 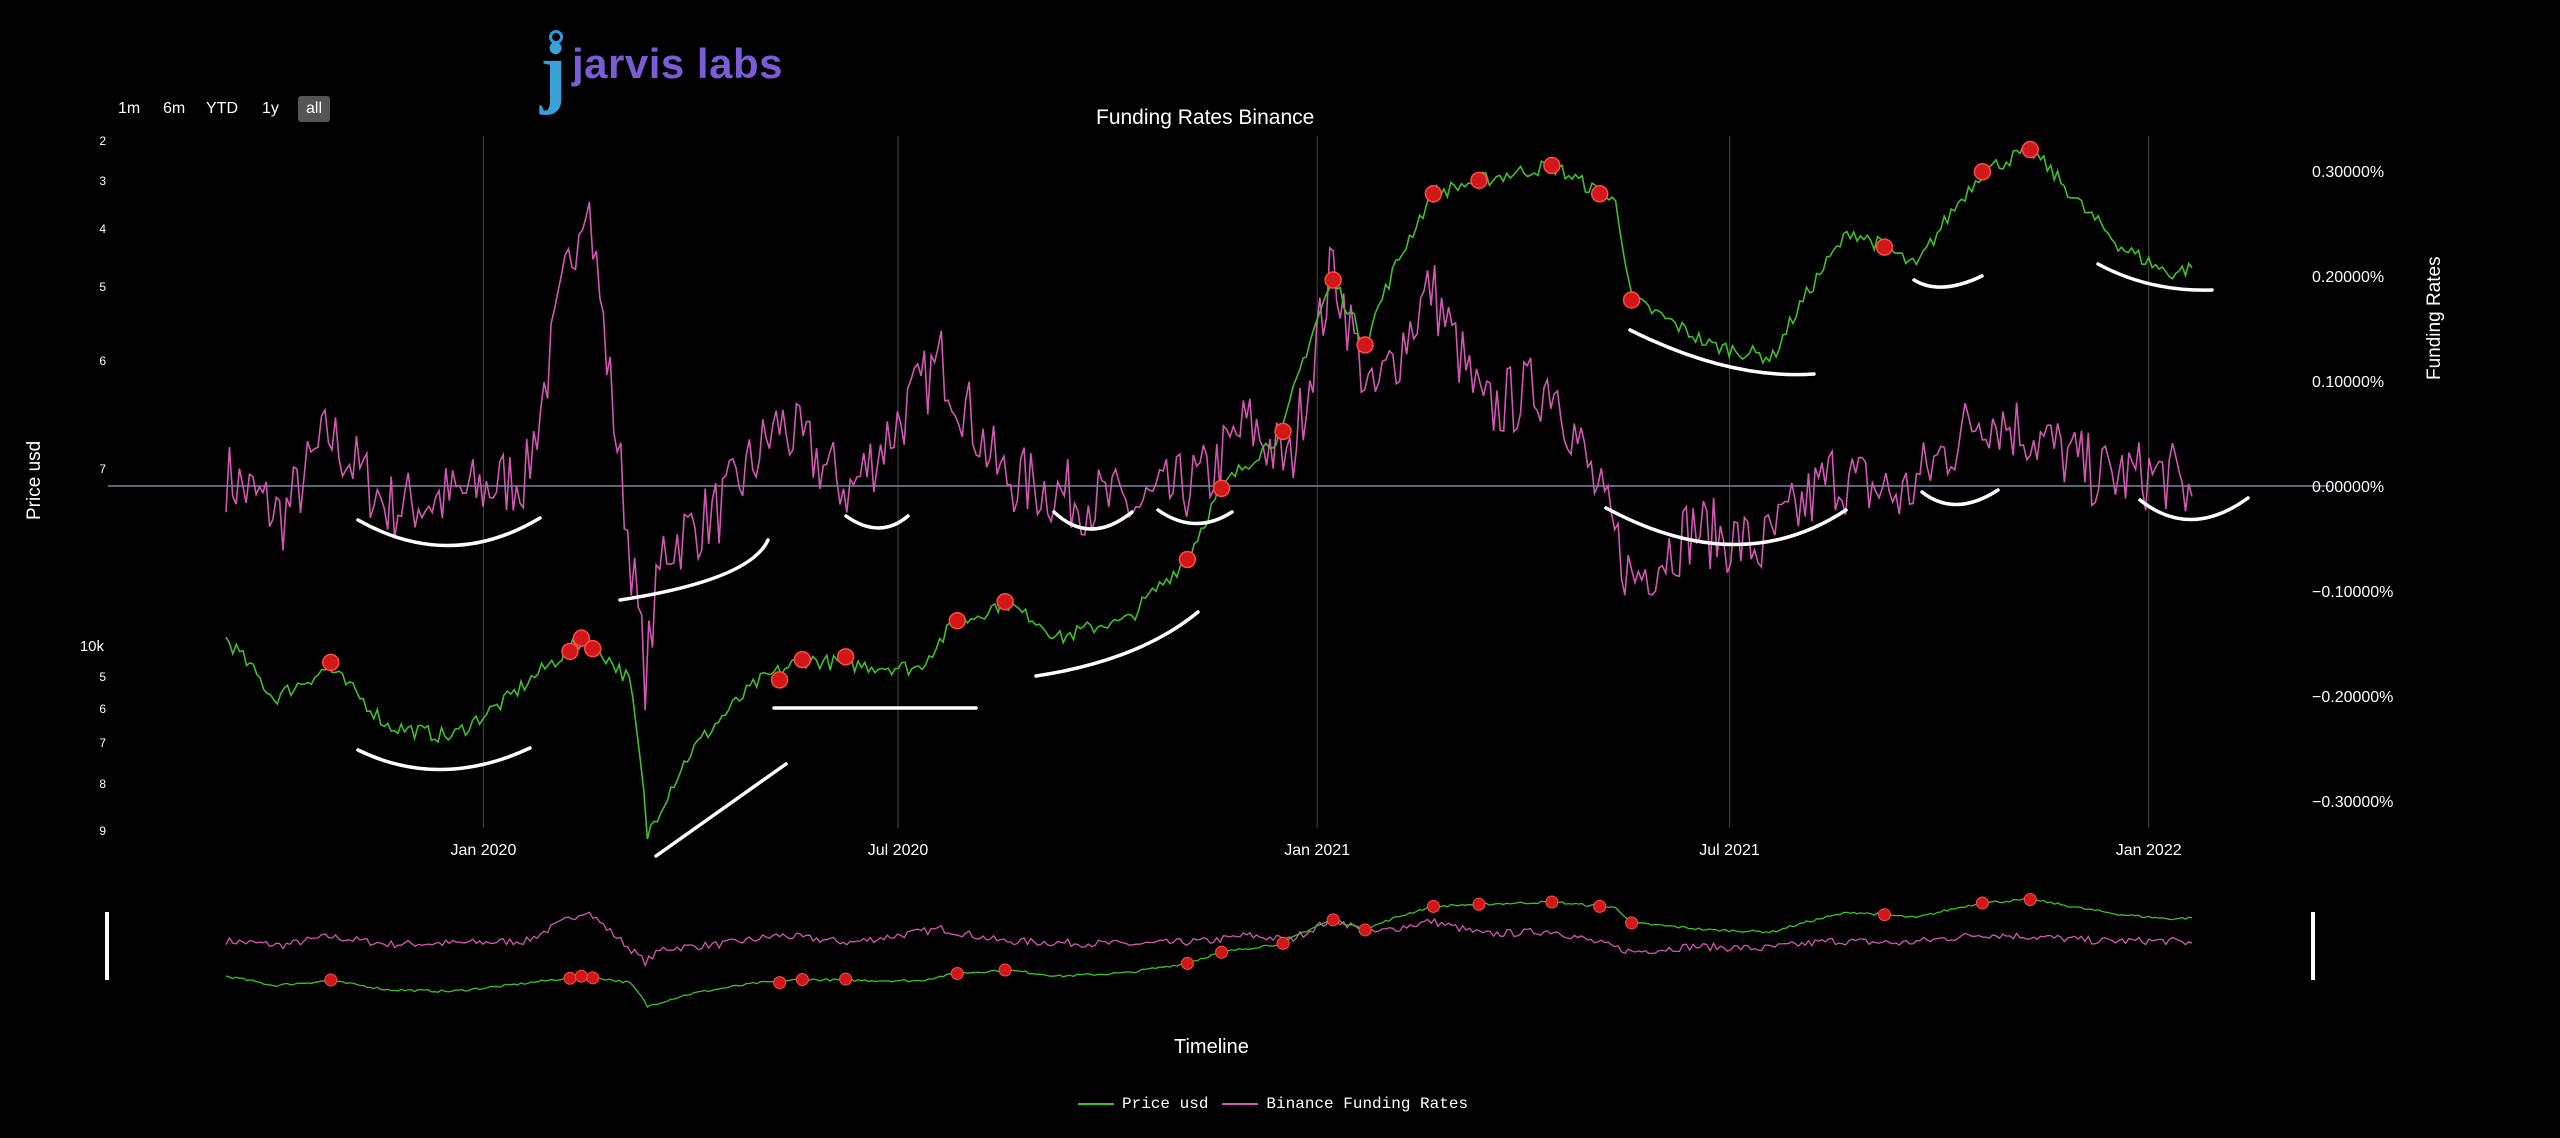 I want to click on legend-item-funding: Binance Funding Rates, so click(x=1345, y=1104).